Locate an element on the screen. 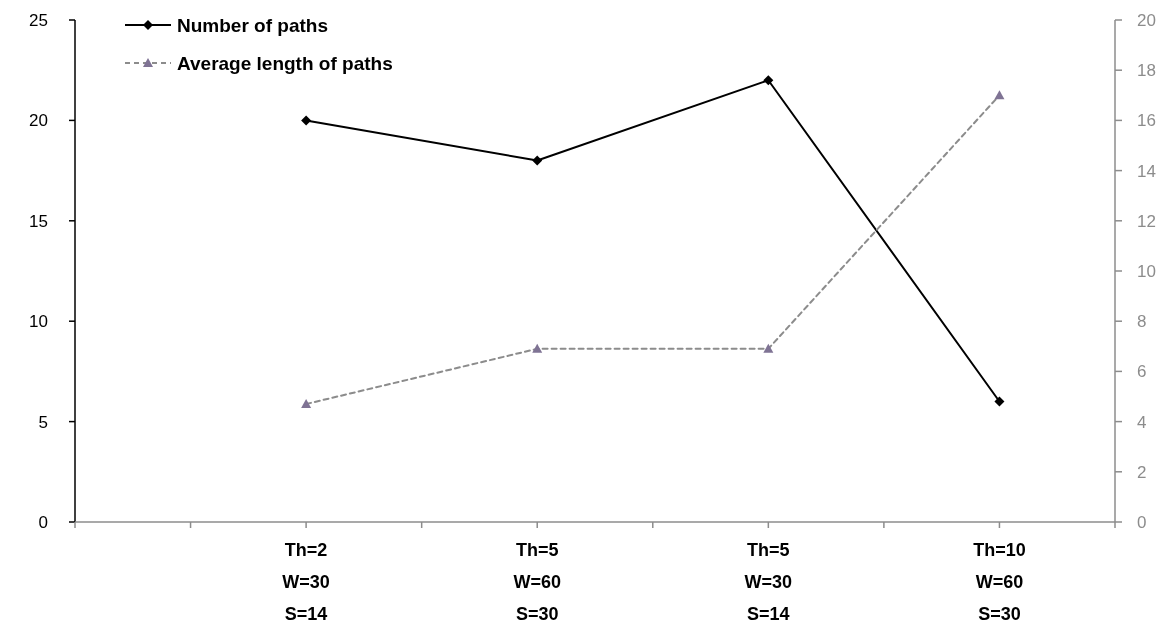 The height and width of the screenshot is (636, 1169). y2-tick-label: 16 is located at coordinates (1146, 121).